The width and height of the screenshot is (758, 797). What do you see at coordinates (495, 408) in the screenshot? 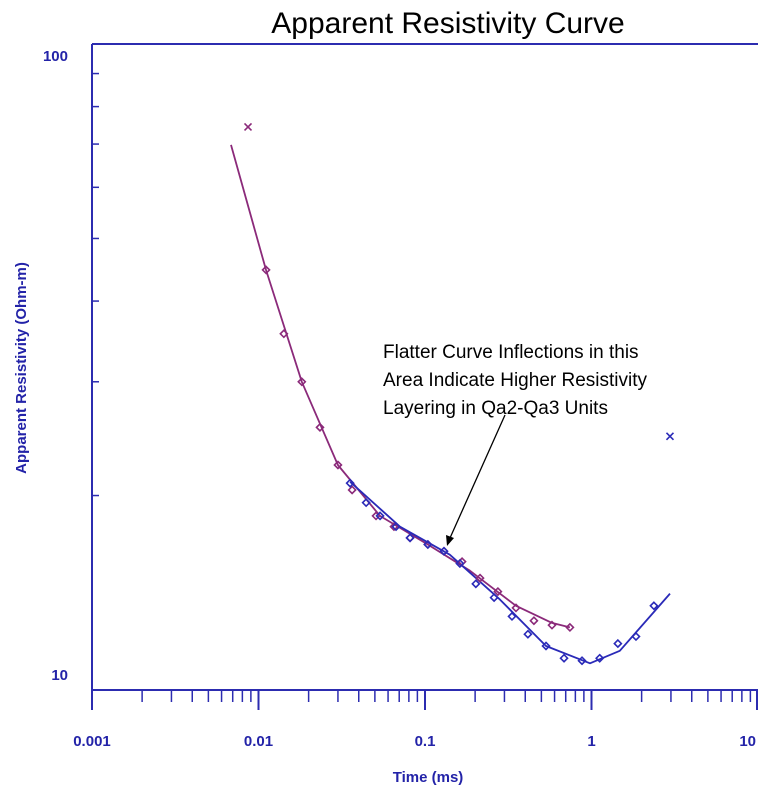
I see `annotation: Layering in Qa2-Qa3 Units` at bounding box center [495, 408].